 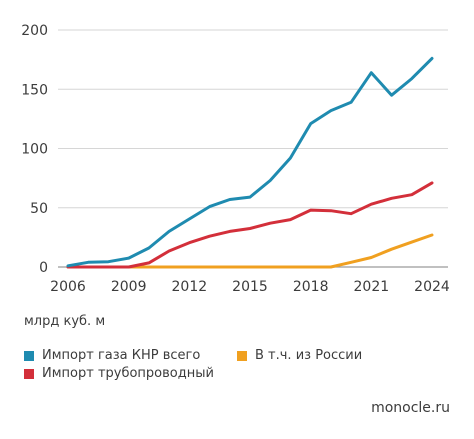 I want to click on x-tick-label: 2009, so click(x=129, y=287).